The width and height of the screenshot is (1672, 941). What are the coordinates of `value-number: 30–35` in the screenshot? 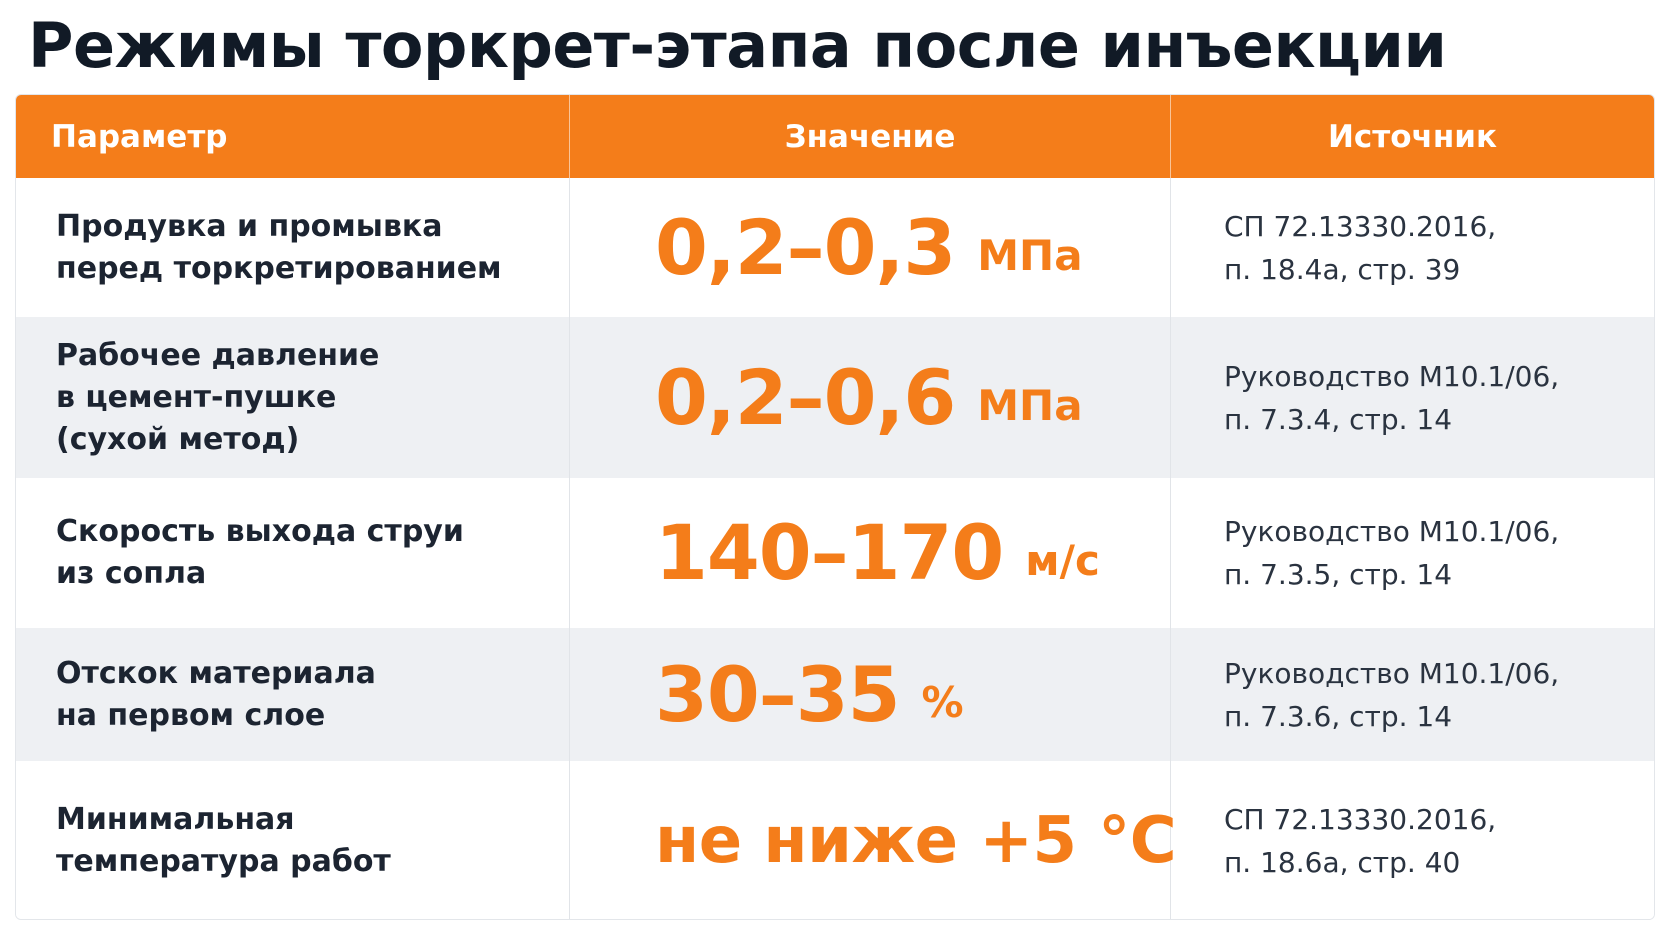 It's located at (778, 694).